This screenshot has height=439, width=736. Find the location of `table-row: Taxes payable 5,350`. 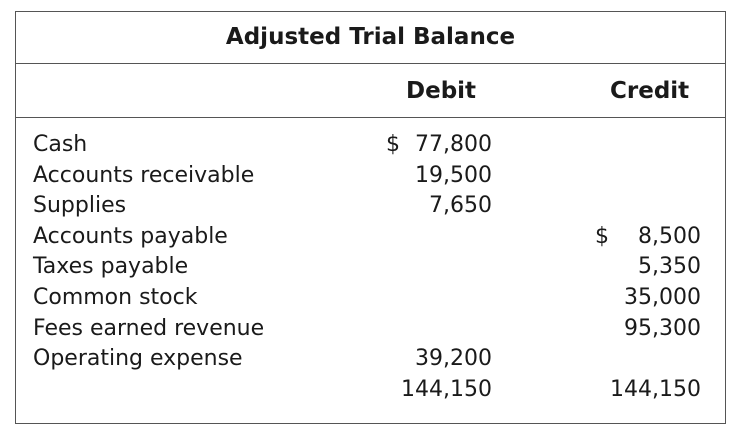

table-row: Taxes payable 5,350 is located at coordinates (370, 267).